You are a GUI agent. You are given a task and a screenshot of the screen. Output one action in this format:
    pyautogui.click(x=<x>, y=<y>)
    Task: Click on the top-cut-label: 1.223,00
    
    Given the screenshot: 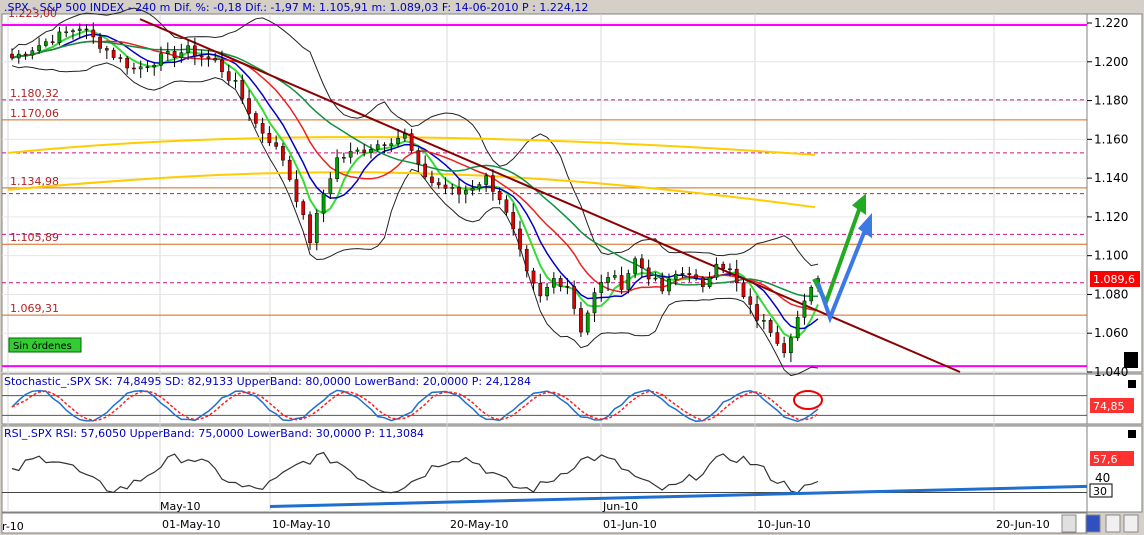 What is the action you would take?
    pyautogui.click(x=32, y=13)
    